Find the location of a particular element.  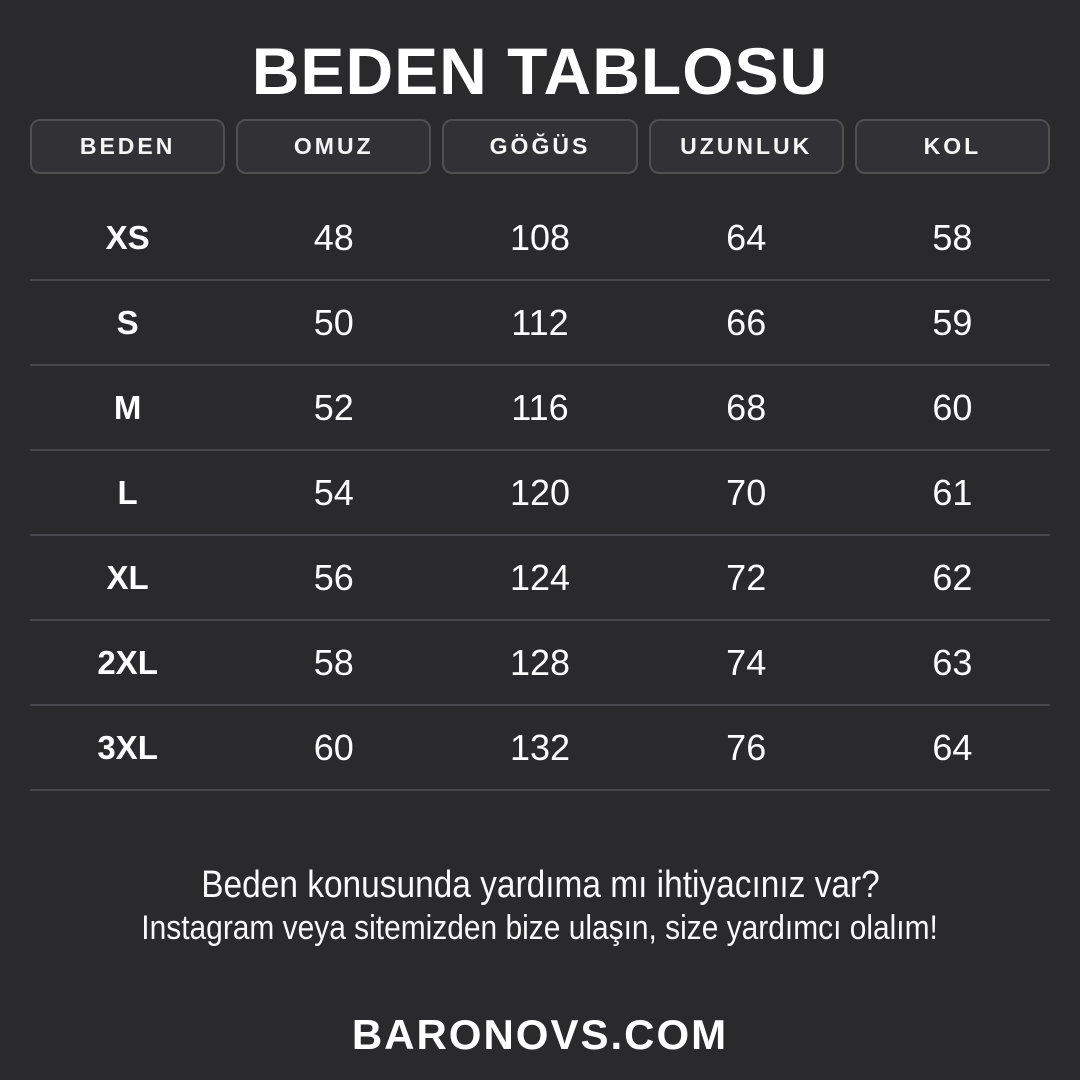

size-label: XL is located at coordinates (127, 577).